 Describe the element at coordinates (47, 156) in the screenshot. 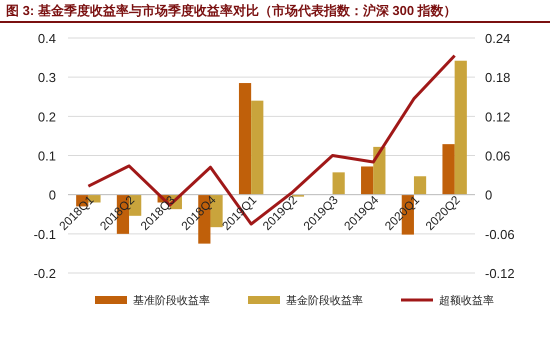

I see `y-tick-label: 0.1` at that location.